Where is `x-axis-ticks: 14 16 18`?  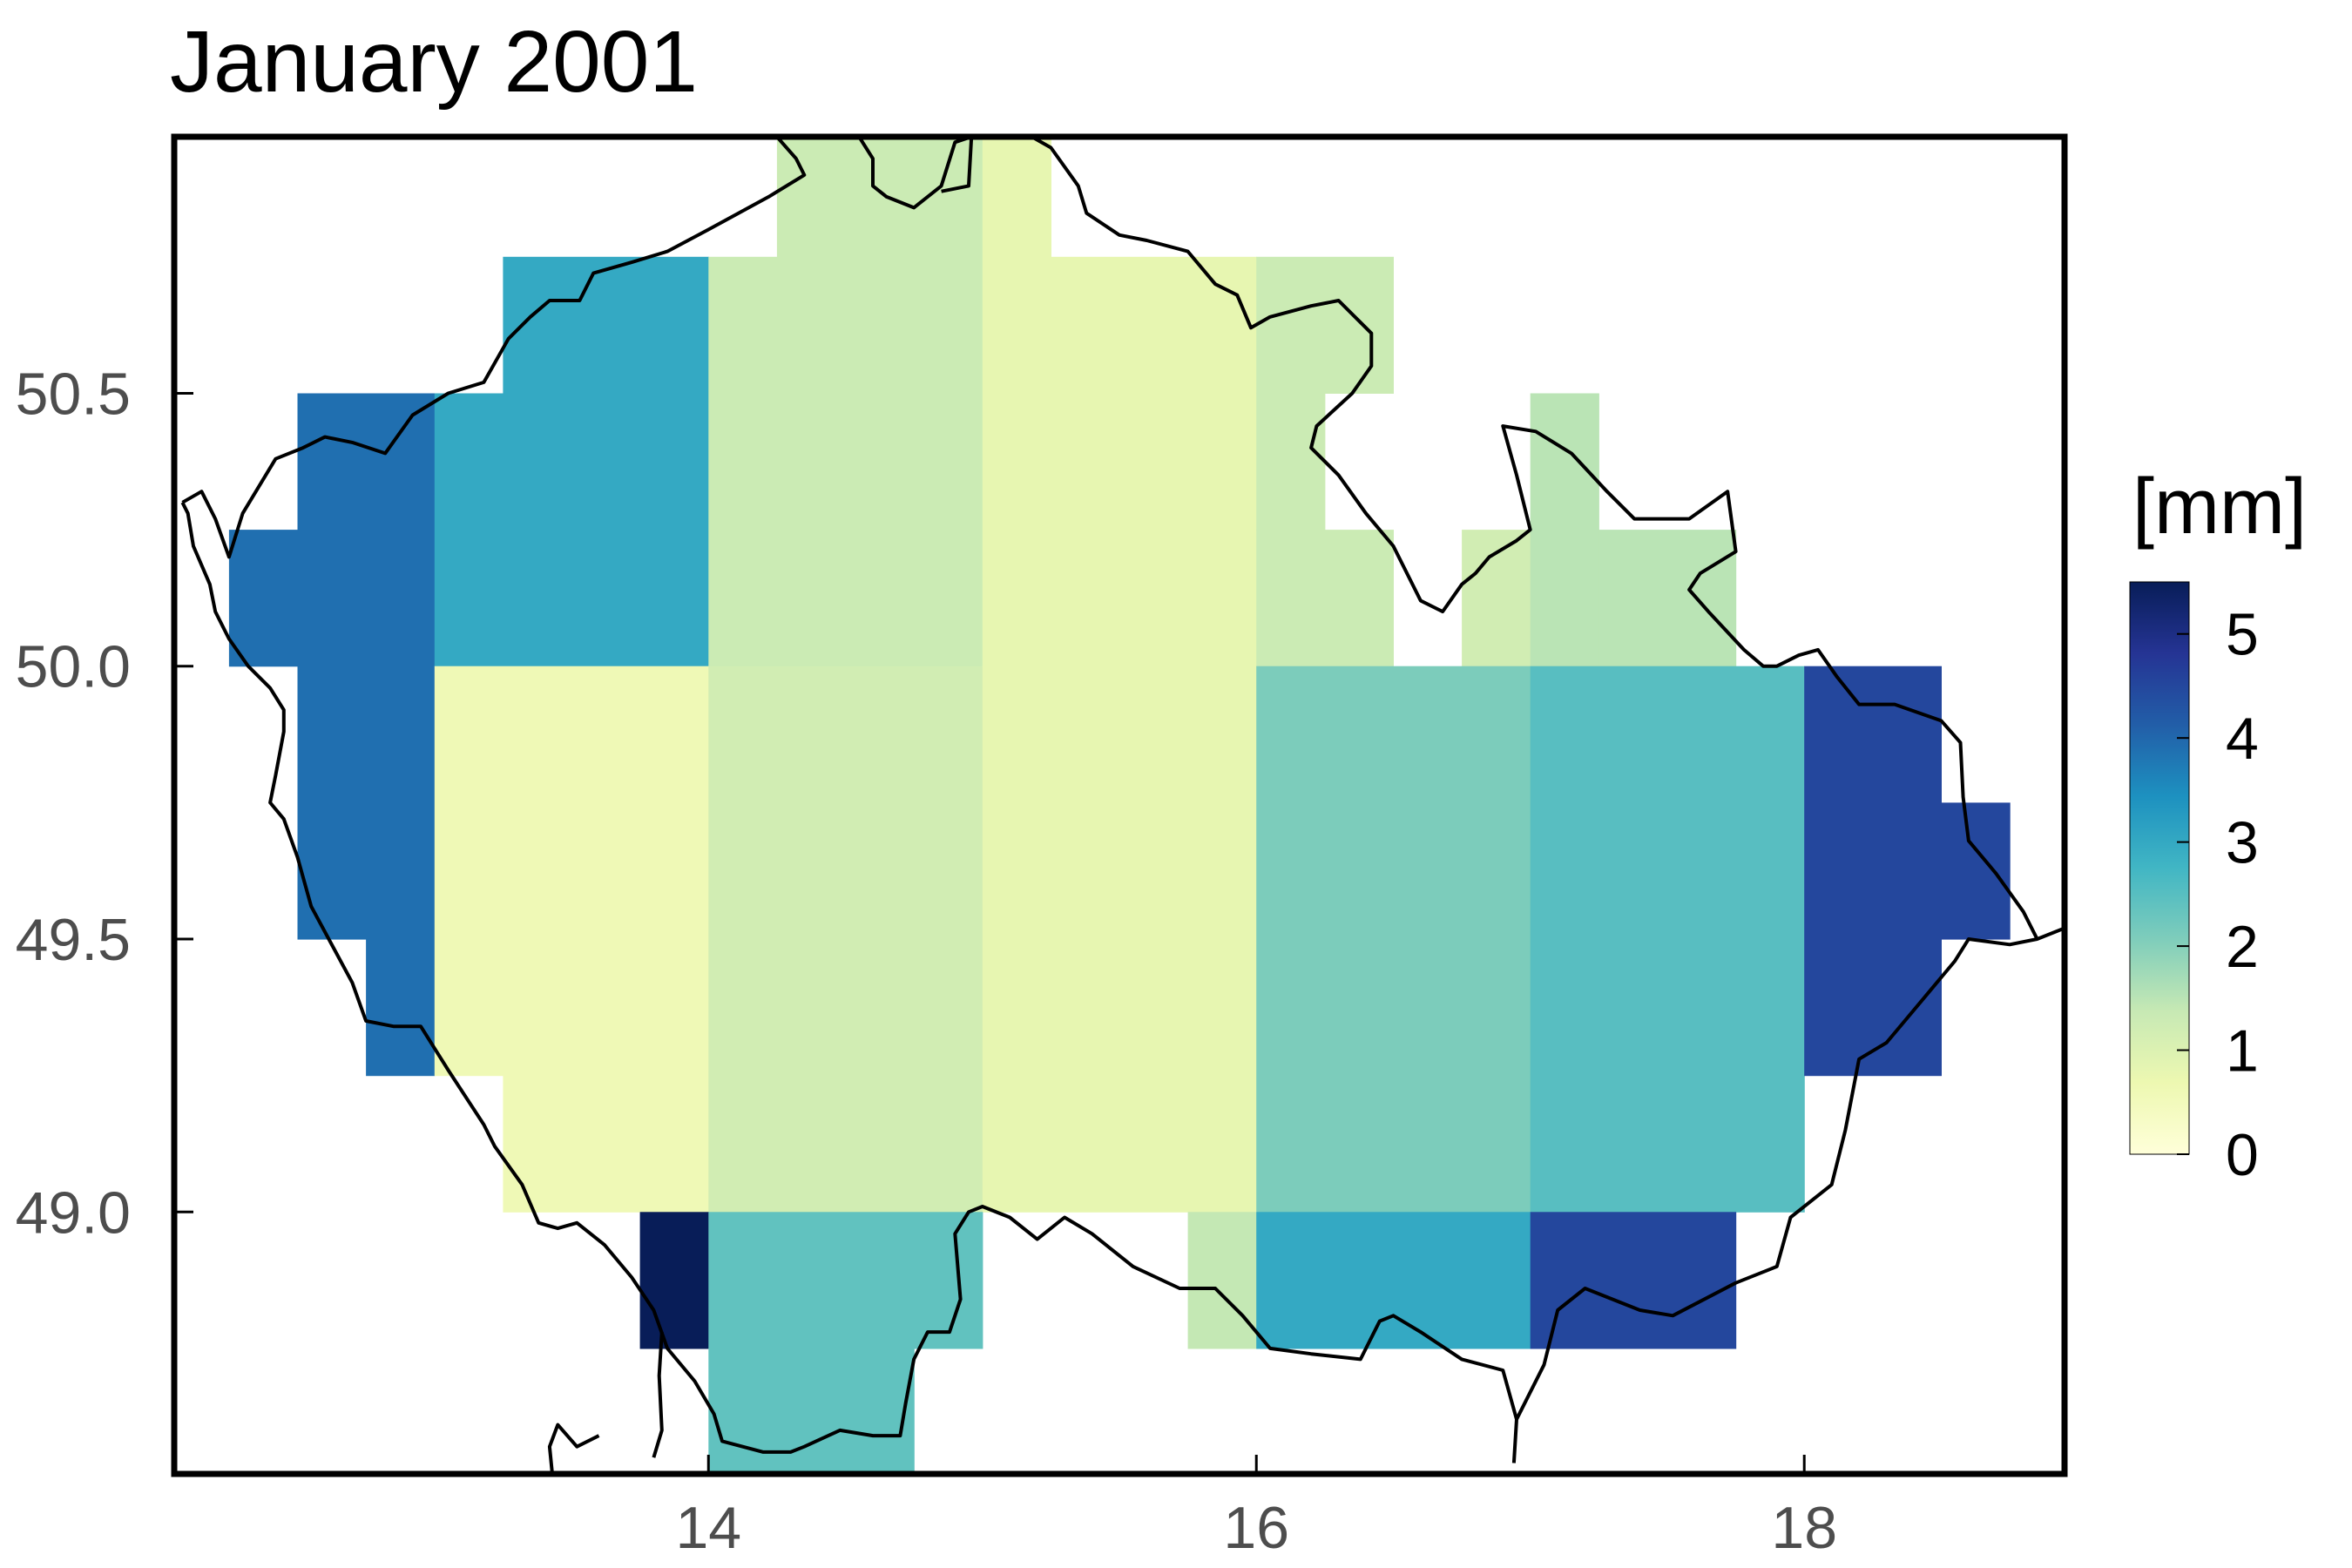 x-axis-ticks: 14 16 18 is located at coordinates (1256, 1508).